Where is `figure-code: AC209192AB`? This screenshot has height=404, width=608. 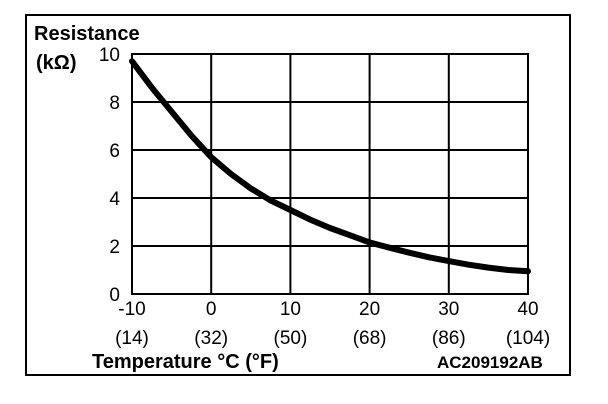 figure-code: AC209192AB is located at coordinates (490, 362).